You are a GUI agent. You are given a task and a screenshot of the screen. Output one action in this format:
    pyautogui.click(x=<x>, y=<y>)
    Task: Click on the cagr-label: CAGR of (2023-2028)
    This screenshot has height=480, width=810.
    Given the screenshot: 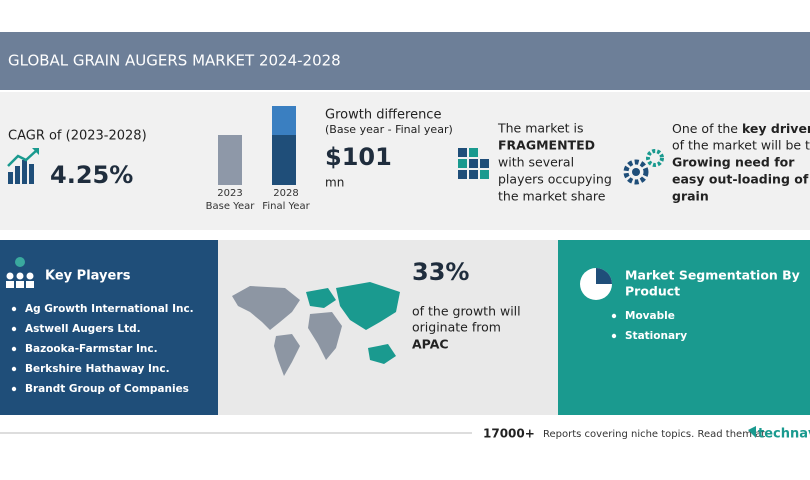 What is the action you would take?
    pyautogui.click(x=77, y=136)
    